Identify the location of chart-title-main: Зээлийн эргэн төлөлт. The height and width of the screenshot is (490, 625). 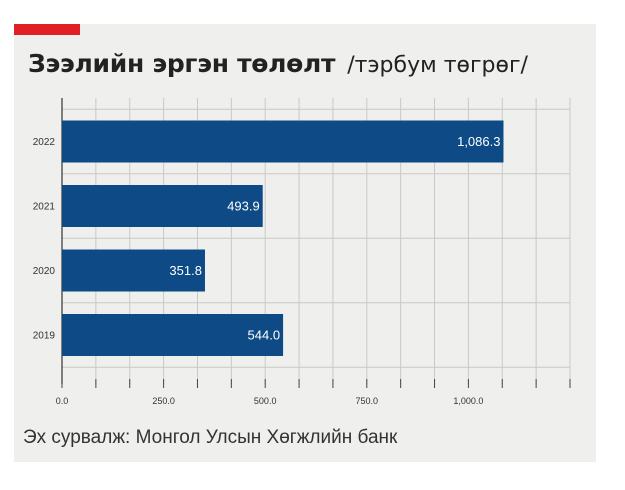
(182, 63).